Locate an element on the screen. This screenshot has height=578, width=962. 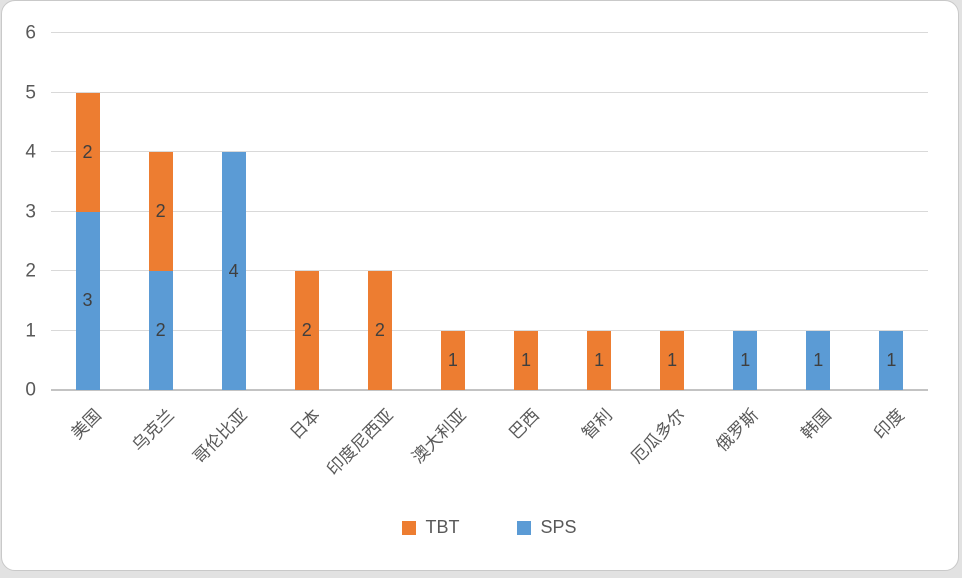
x-axis-category-label: 乌克兰 is located at coordinates (153, 430).